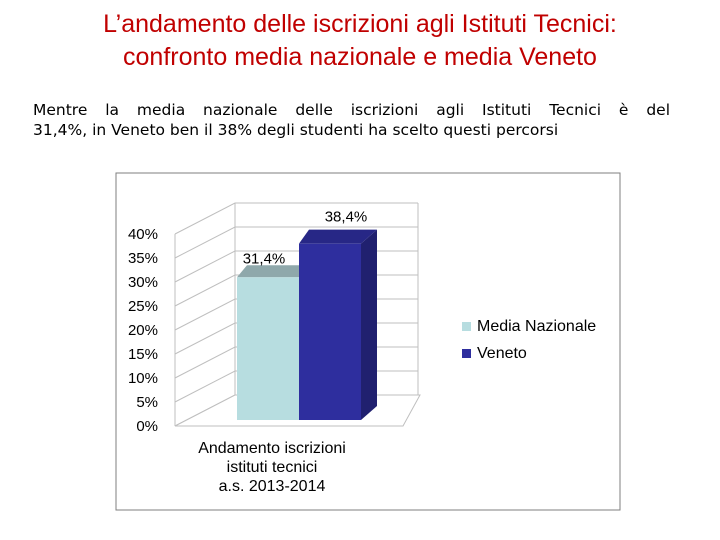  I want to click on y-tick-label: 10%, so click(143, 378).